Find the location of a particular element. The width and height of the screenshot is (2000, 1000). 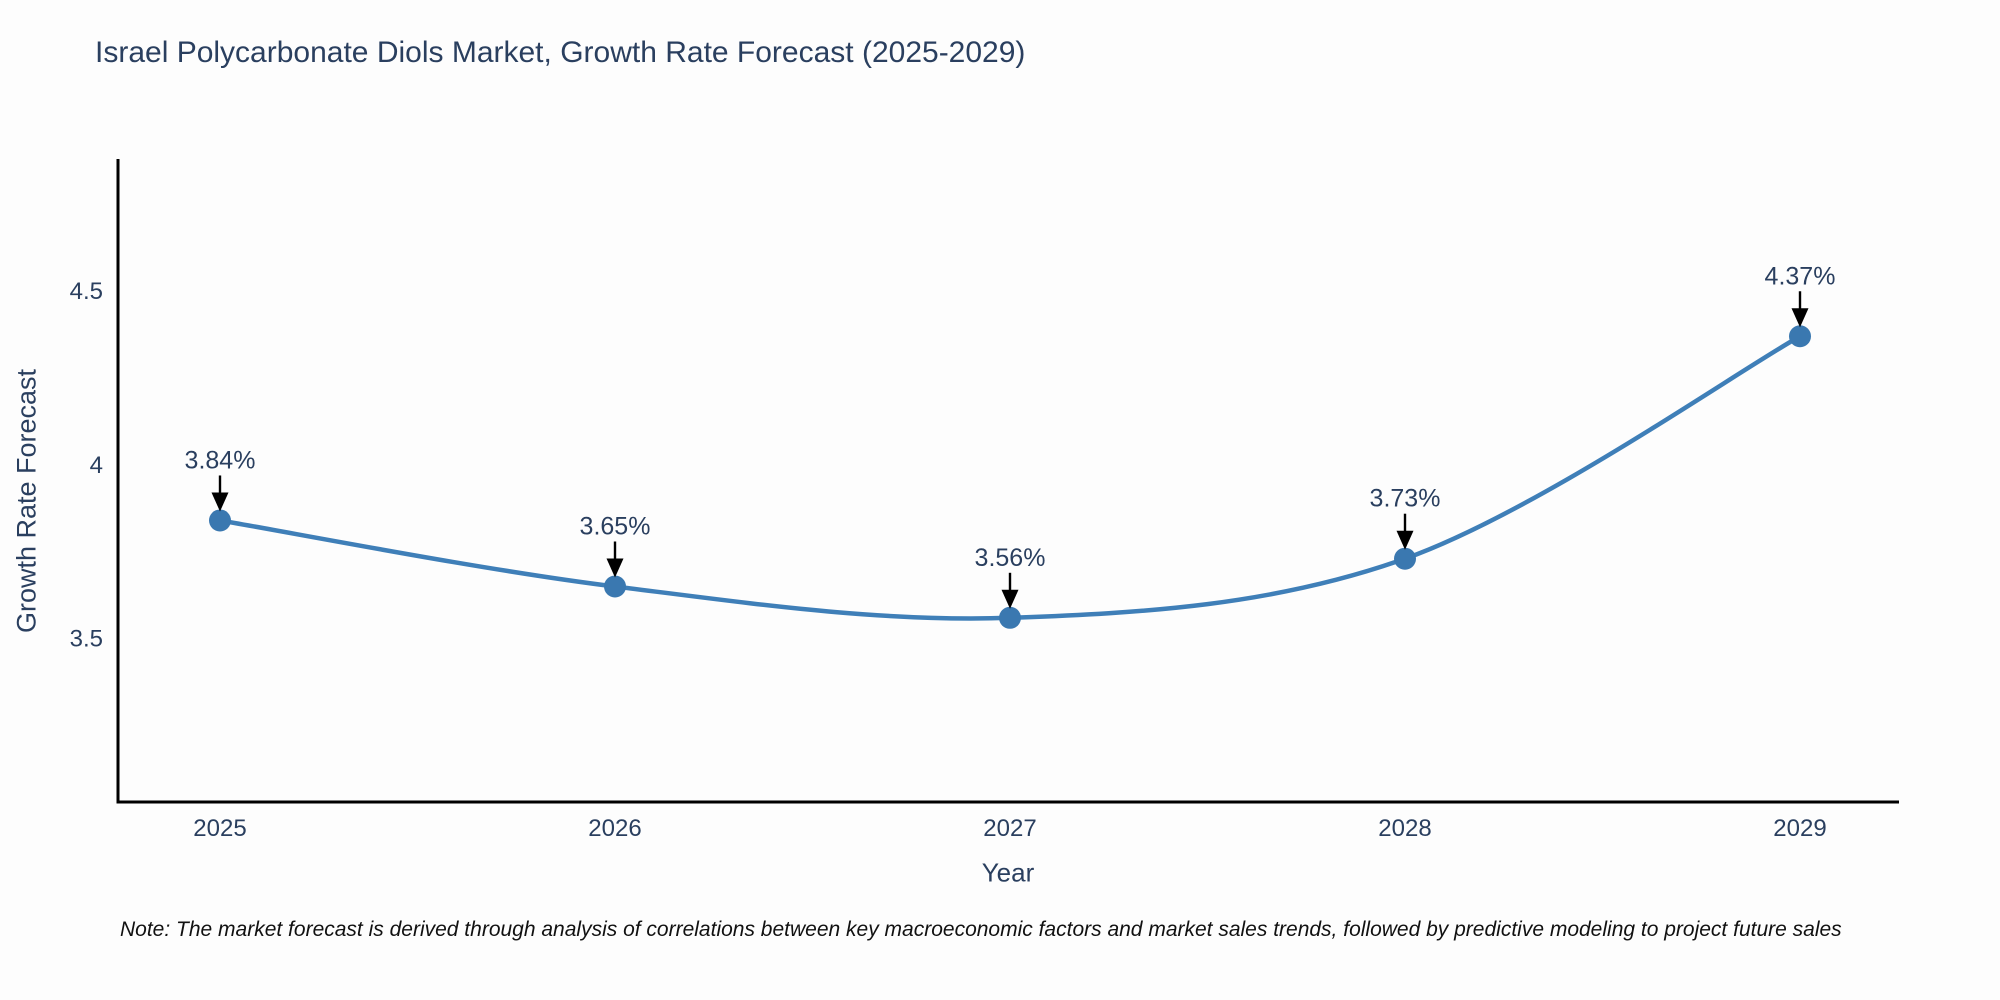

x-tick-label: 2029 is located at coordinates (1799, 828).